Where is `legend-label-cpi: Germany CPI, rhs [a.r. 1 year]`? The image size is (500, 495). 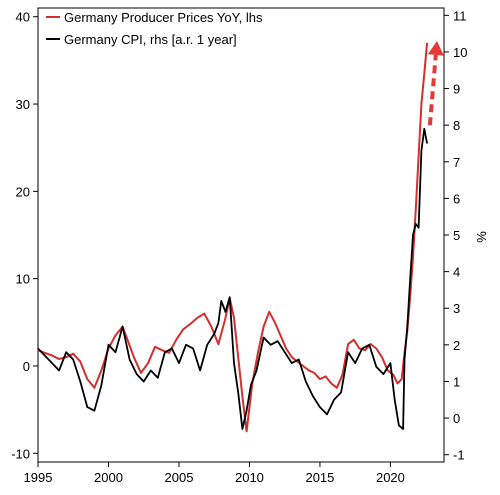
legend-label-cpi: Germany CPI, rhs [a.r. 1 year] is located at coordinates (150, 39).